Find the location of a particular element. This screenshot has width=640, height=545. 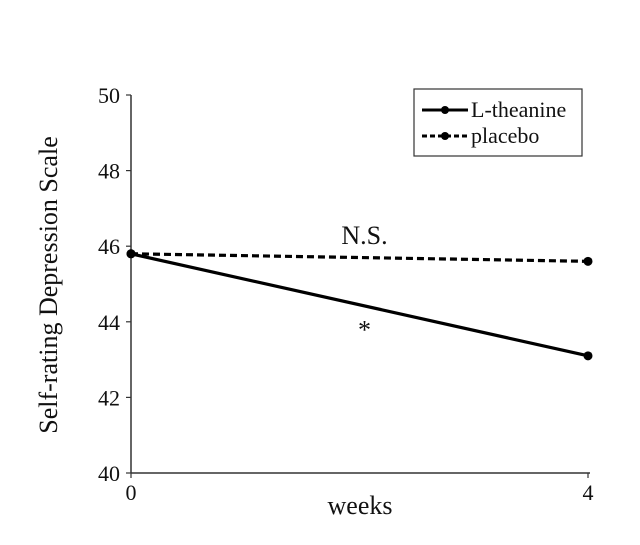

x-tick-label: 4 is located at coordinates (588, 492).